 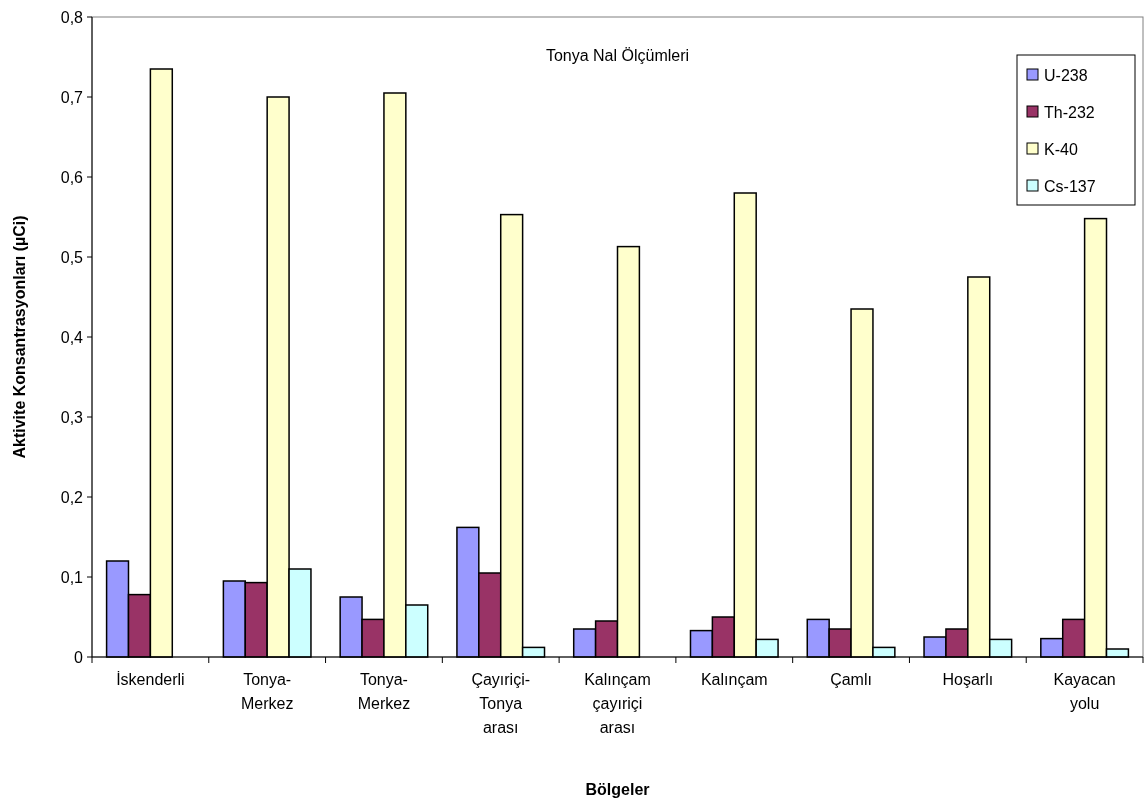 What do you see at coordinates (72, 17) in the screenshot?
I see `y-tick-label: 0,8` at bounding box center [72, 17].